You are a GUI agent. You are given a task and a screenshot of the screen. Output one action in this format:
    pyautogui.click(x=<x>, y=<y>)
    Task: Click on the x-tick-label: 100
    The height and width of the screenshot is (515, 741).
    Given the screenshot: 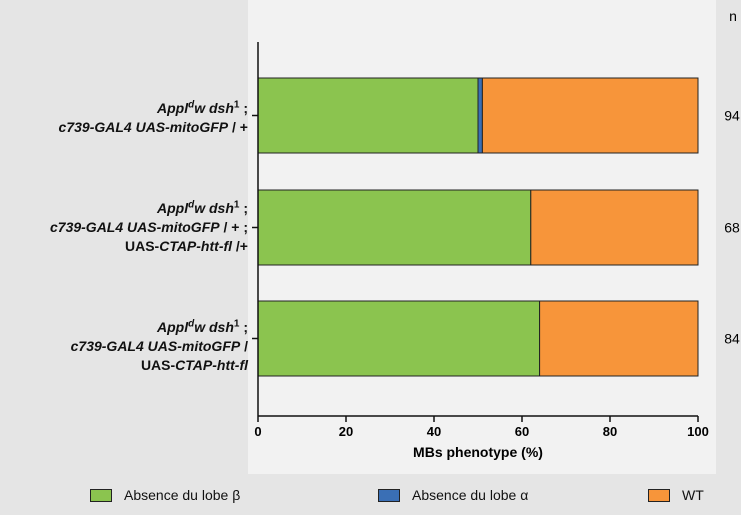 What is the action you would take?
    pyautogui.click(x=698, y=431)
    